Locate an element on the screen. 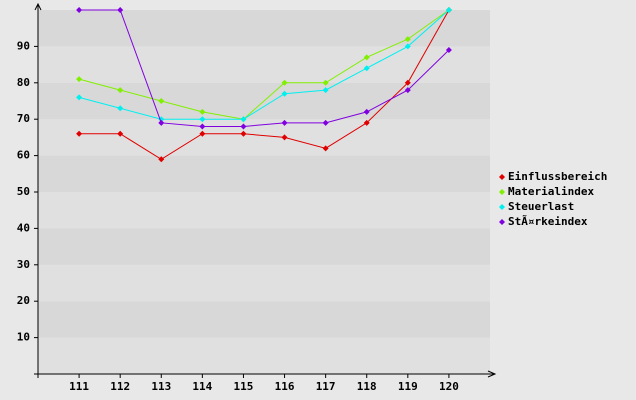 This screenshot has height=400, width=636. y-tick-label: 40 is located at coordinates (23, 227).